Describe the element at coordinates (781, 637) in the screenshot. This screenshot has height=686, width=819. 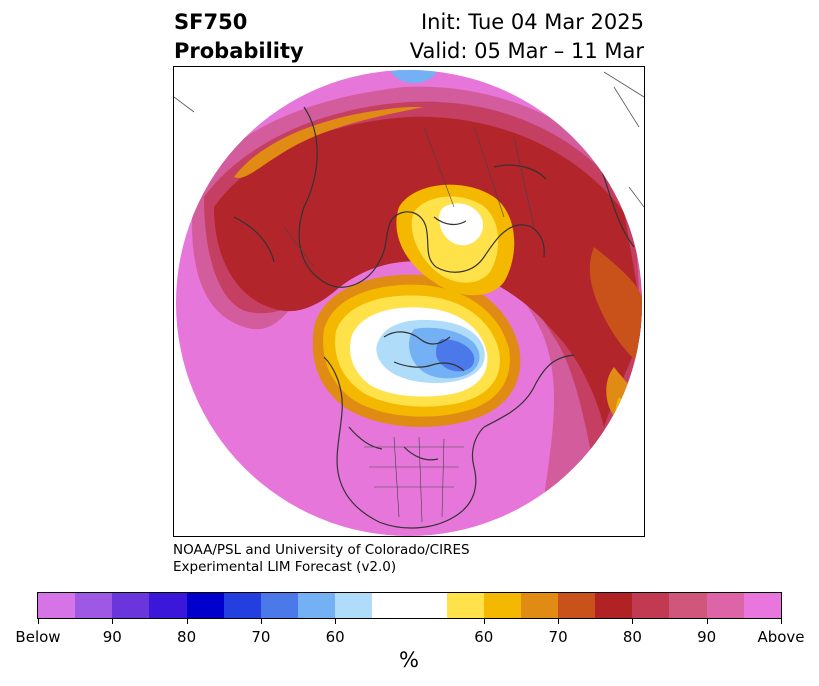
I see `colorbar-tick-label: Above` at that location.